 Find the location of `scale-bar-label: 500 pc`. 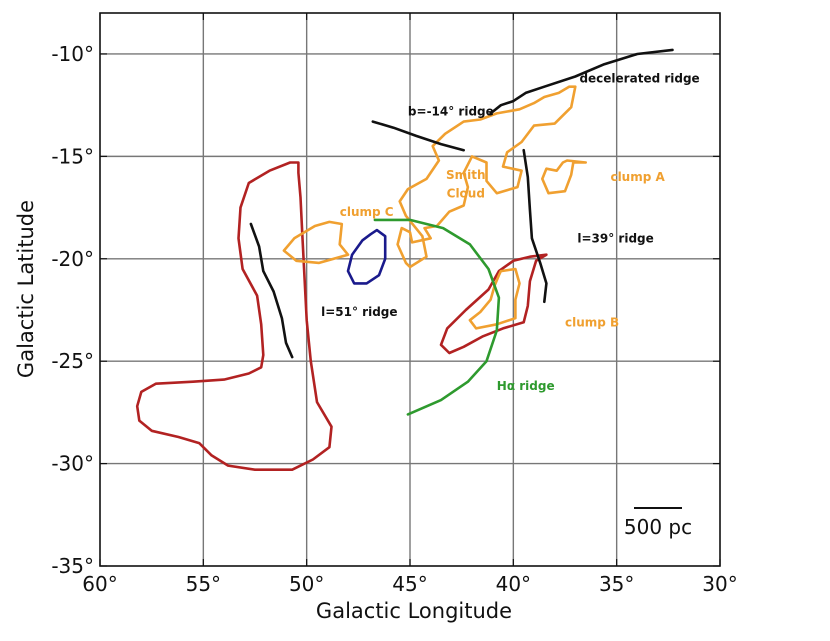

scale-bar-label: 500 pc is located at coordinates (658, 527).